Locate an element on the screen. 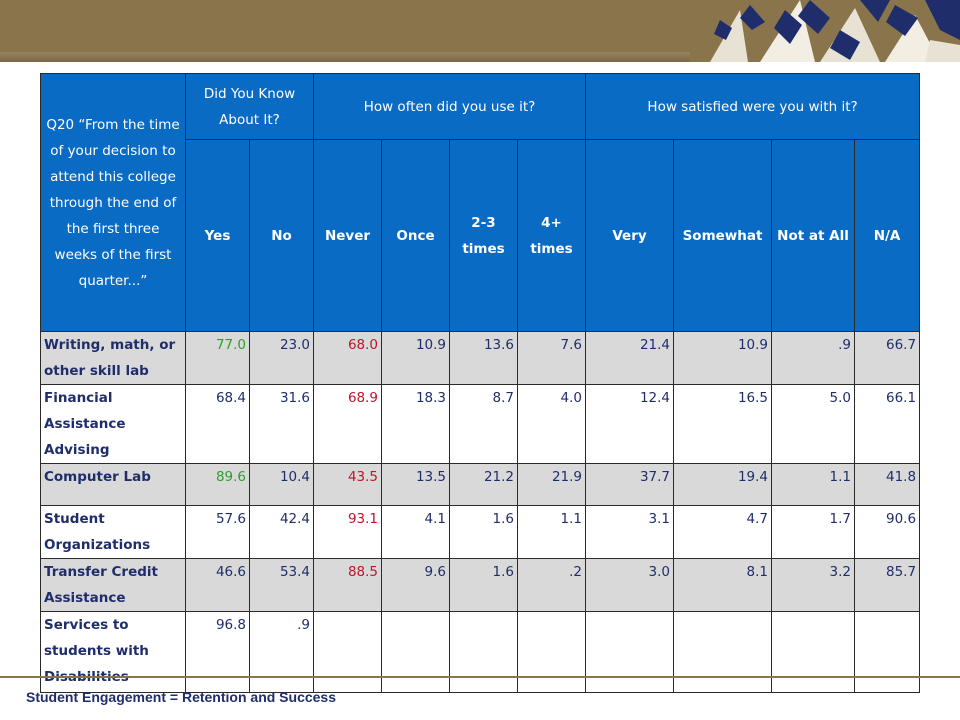 This screenshot has height=720, width=960. column-header: Not at All is located at coordinates (813, 235).